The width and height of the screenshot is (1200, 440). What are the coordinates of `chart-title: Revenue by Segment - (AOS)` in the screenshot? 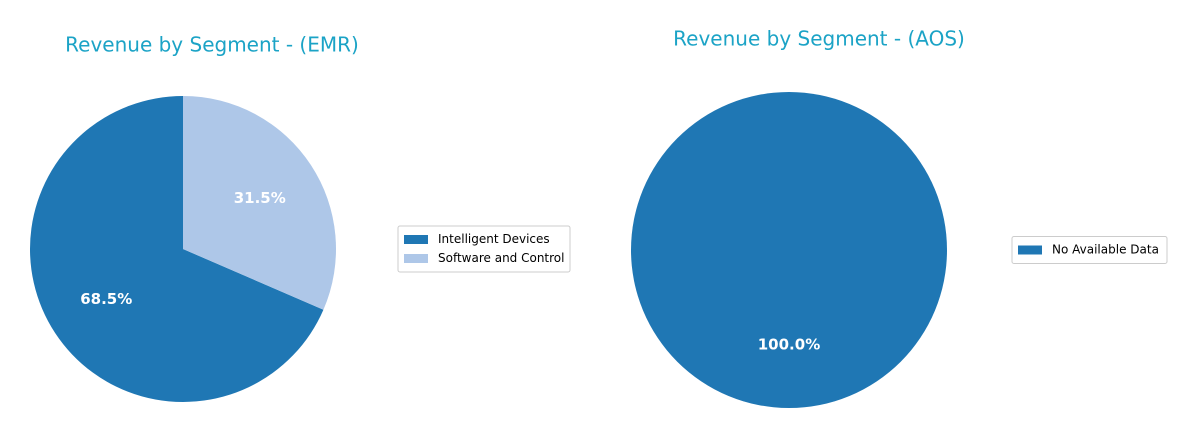 It's located at (819, 39).